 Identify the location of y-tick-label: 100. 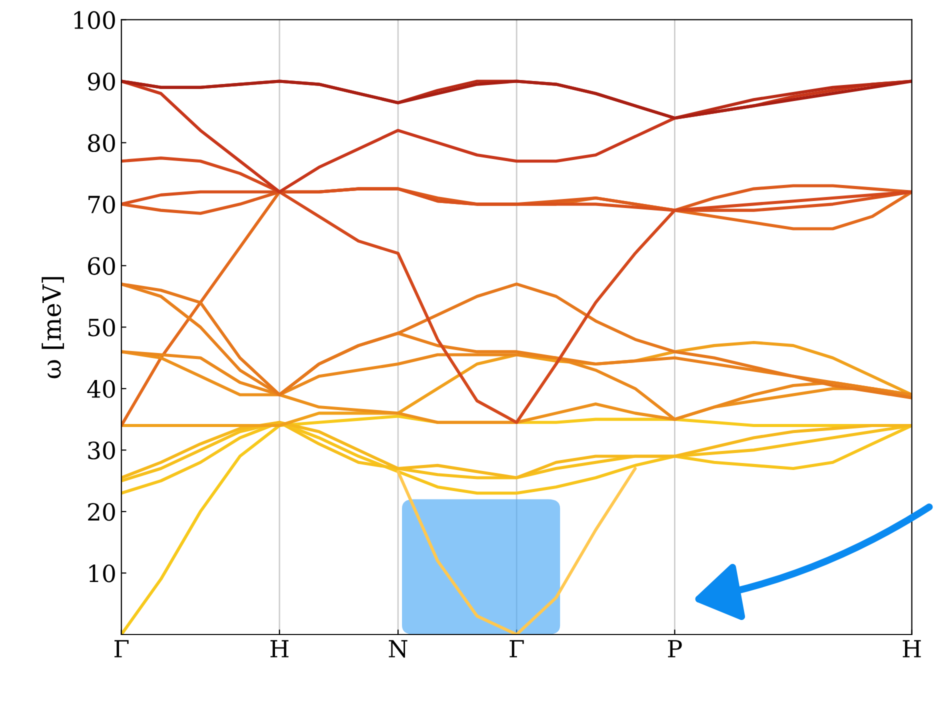
(94, 20).